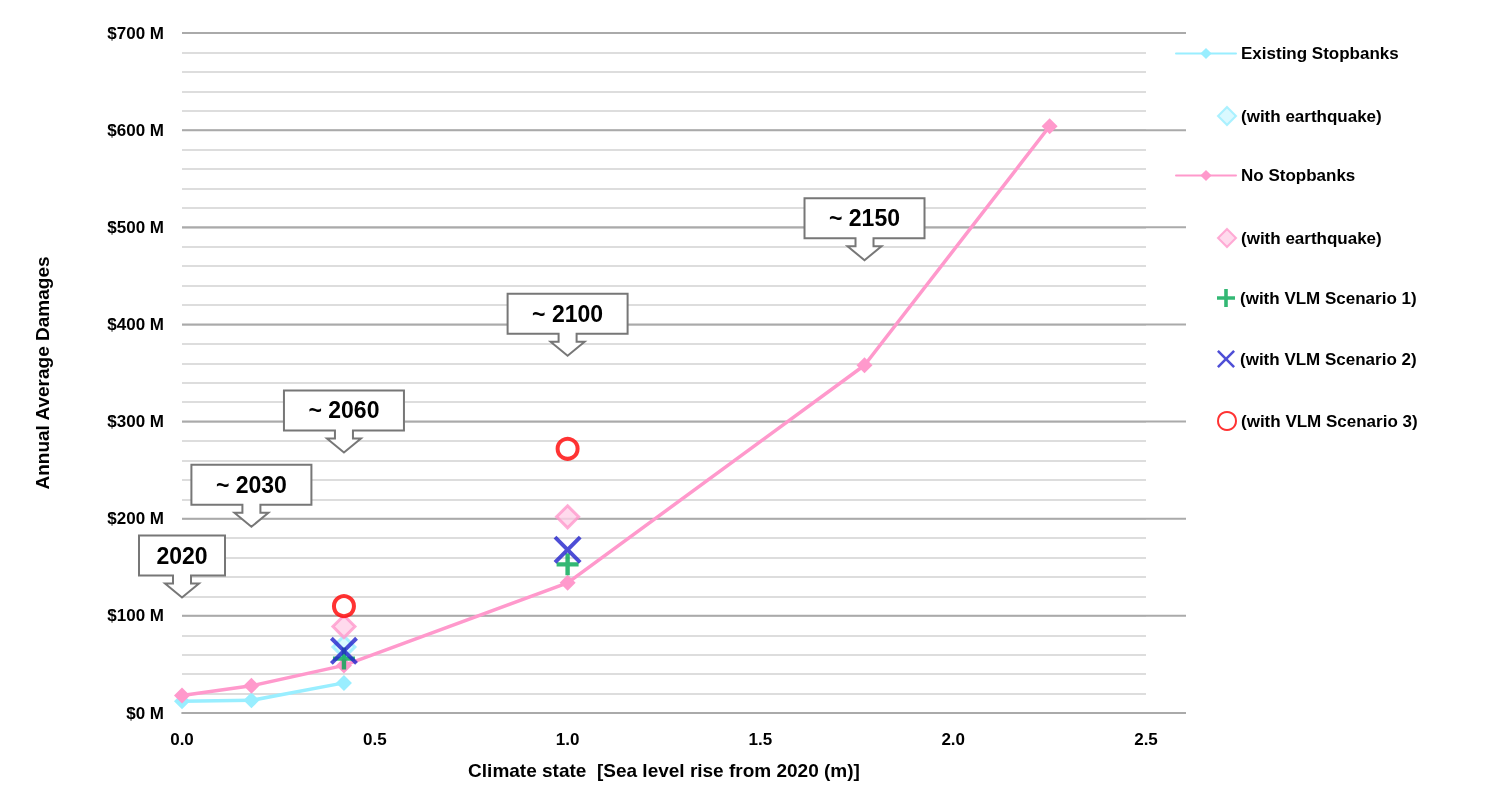 This screenshot has height=801, width=1486. What do you see at coordinates (135, 519) in the screenshot?
I see `y-tick-label: $200 M` at bounding box center [135, 519].